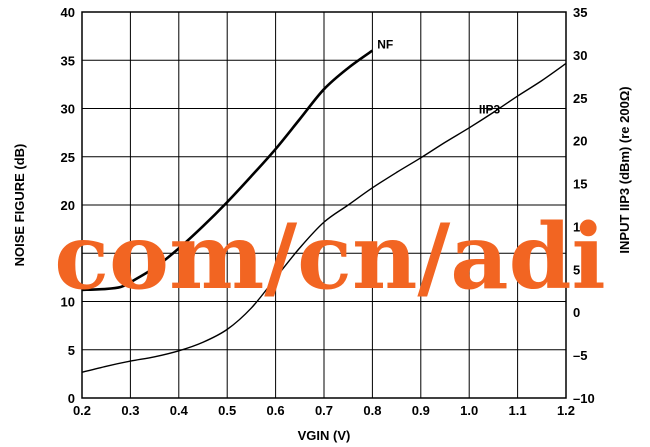 The height and width of the screenshot is (447, 650). Describe the element at coordinates (68, 253) in the screenshot. I see `y-left-tick-label: 15` at that location.